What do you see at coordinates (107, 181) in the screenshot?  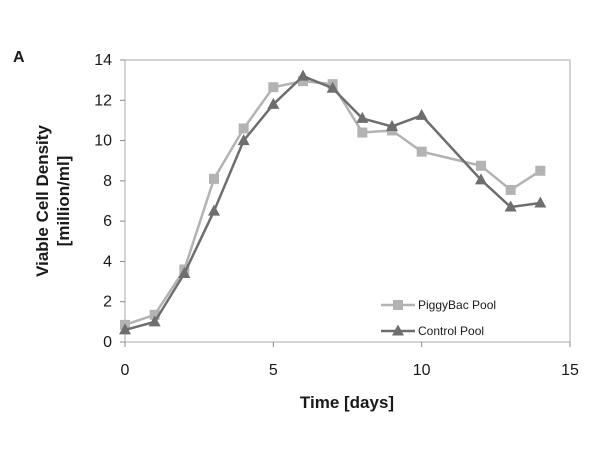 I see `y-tick-label: 8` at bounding box center [107, 181].